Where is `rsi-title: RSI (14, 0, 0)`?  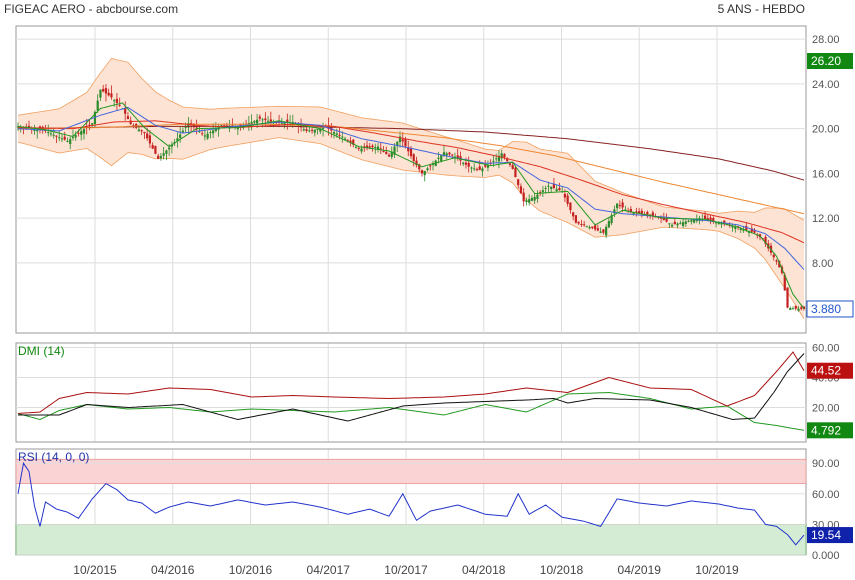
rsi-title: RSI (14, 0, 0) is located at coordinates (53, 457).